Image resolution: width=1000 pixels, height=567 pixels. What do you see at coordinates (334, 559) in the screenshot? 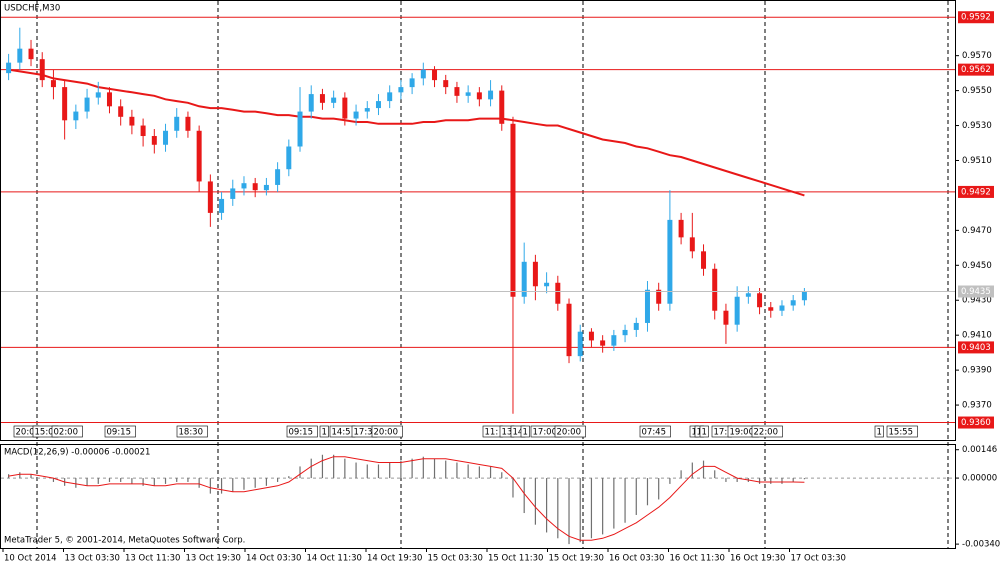
I see `x-tick-label: 14 Oct 11:30` at bounding box center [334, 559].